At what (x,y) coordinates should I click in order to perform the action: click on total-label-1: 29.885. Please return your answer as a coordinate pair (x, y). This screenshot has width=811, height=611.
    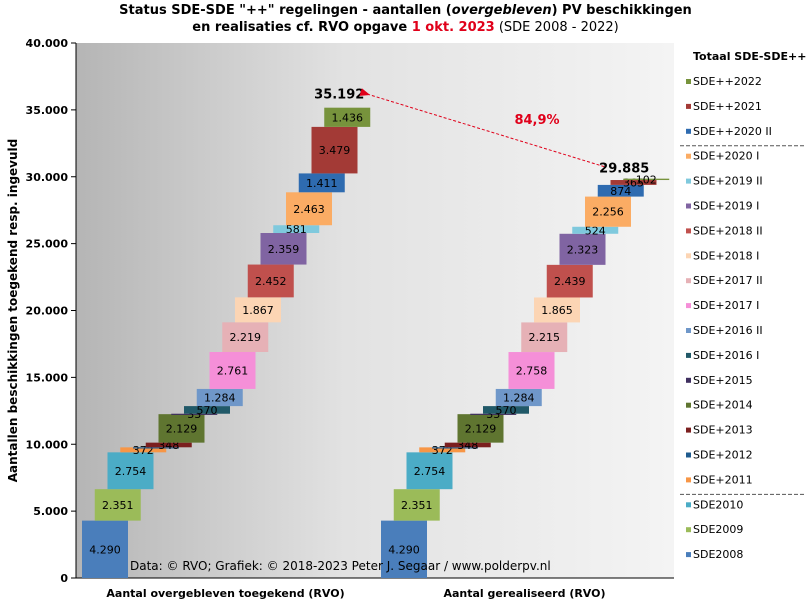
    Looking at the image, I should click on (624, 169).